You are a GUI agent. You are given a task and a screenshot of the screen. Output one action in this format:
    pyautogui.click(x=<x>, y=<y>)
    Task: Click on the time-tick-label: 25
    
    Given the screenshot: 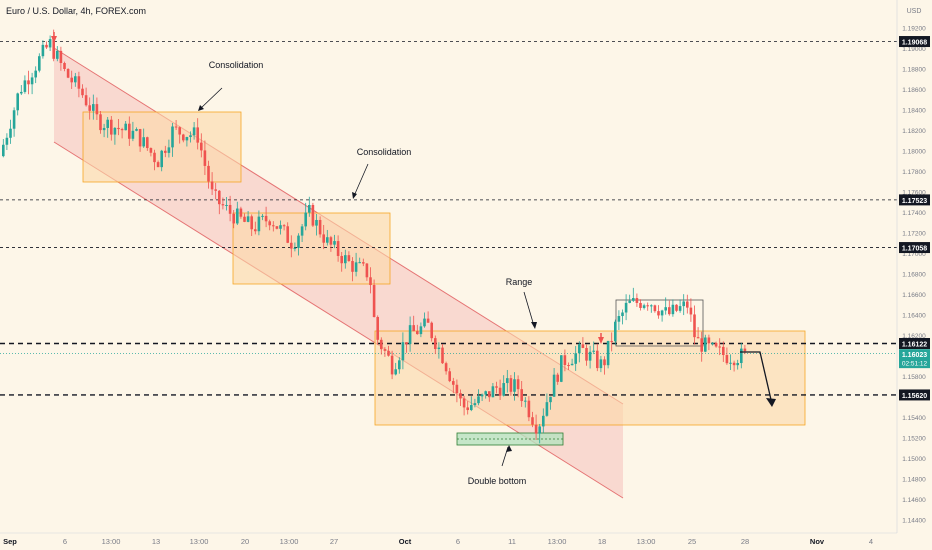 What is the action you would take?
    pyautogui.click(x=692, y=541)
    